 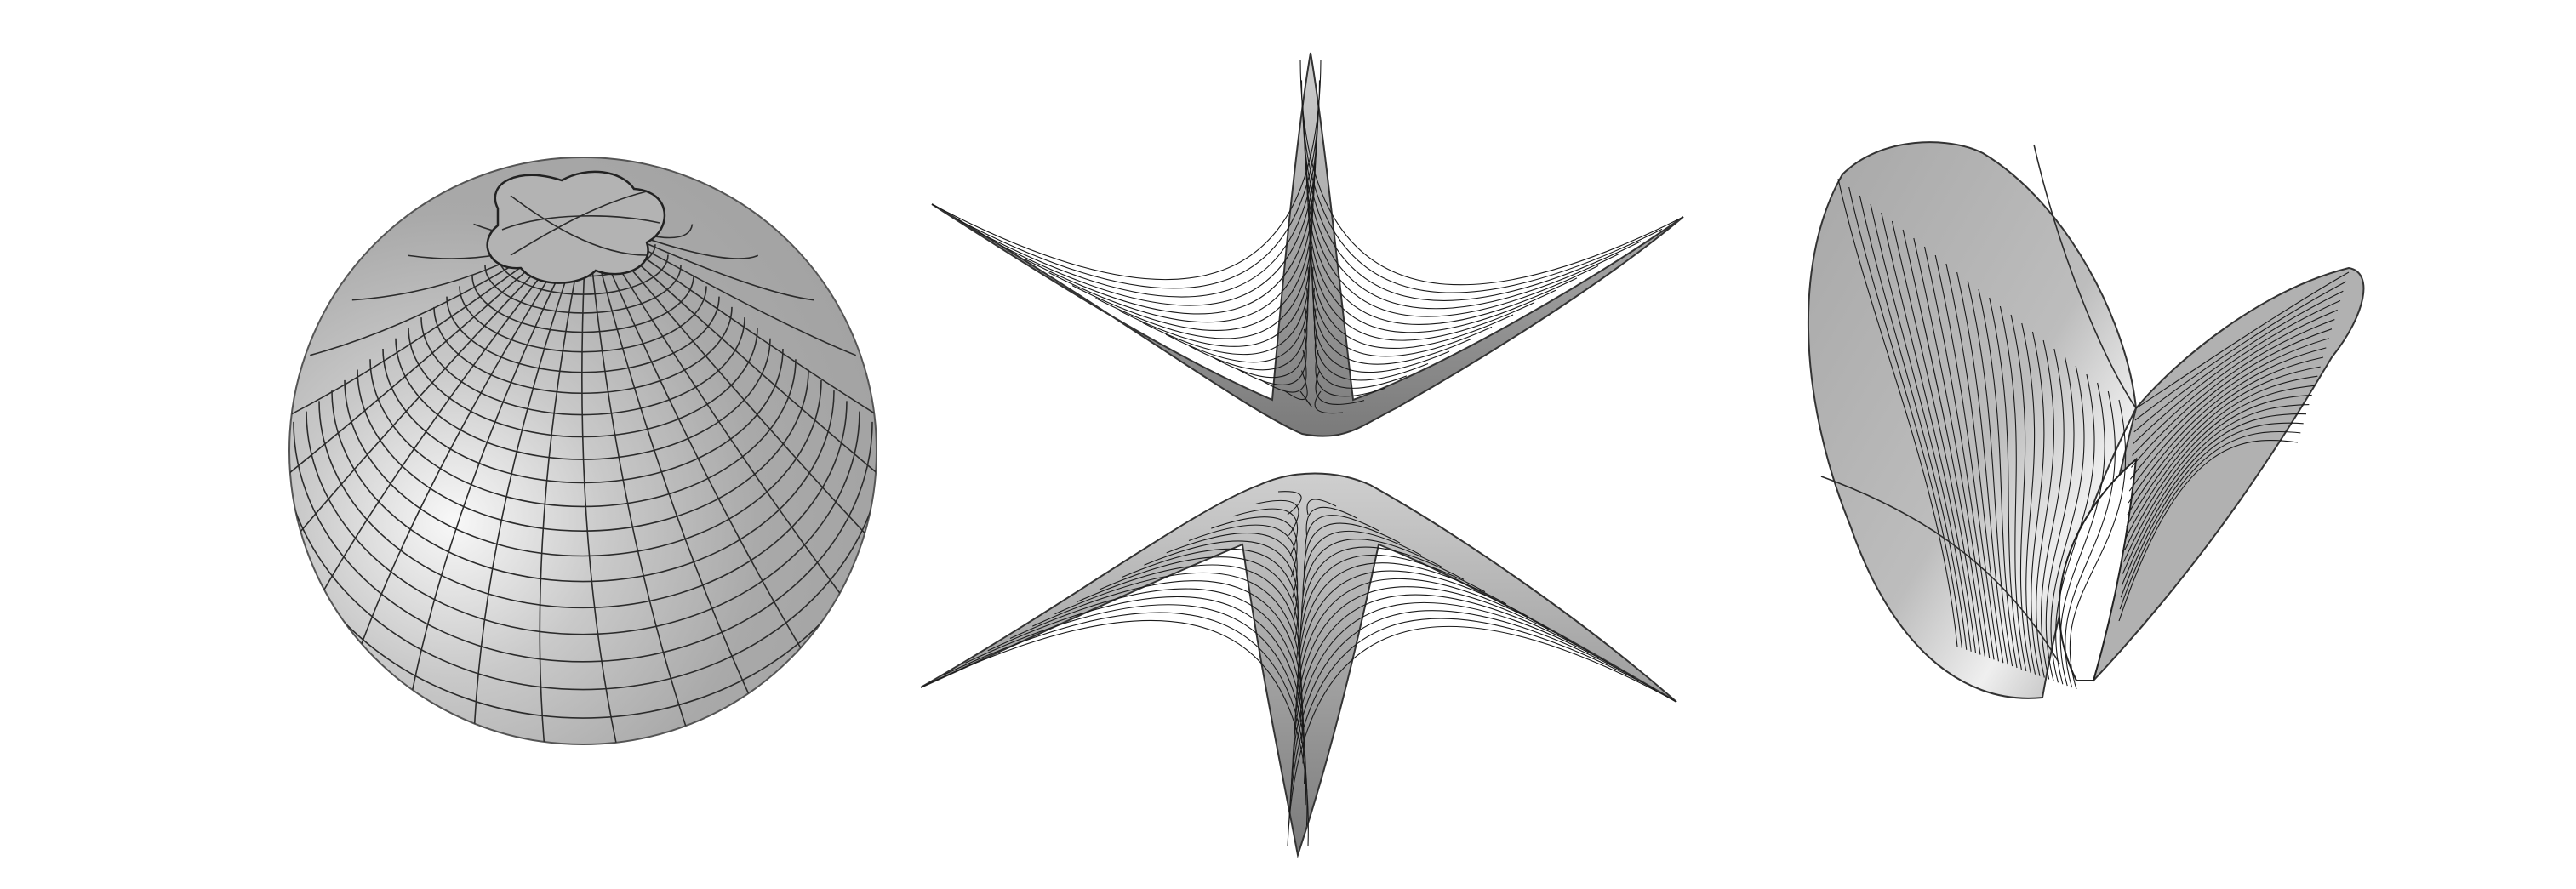 I want to click on cusp-lower, so click(x=1298, y=665).